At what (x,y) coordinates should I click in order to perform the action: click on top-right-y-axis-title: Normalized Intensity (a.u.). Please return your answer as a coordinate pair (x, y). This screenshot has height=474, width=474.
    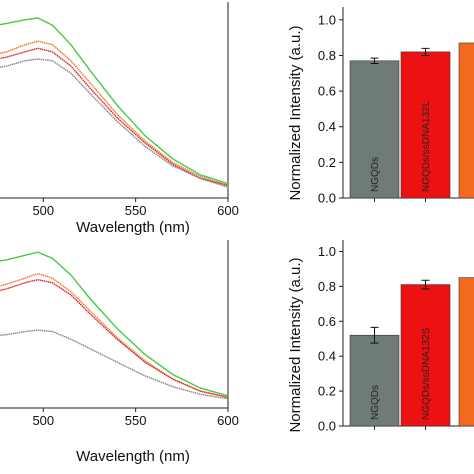
    Looking at the image, I should click on (295, 112).